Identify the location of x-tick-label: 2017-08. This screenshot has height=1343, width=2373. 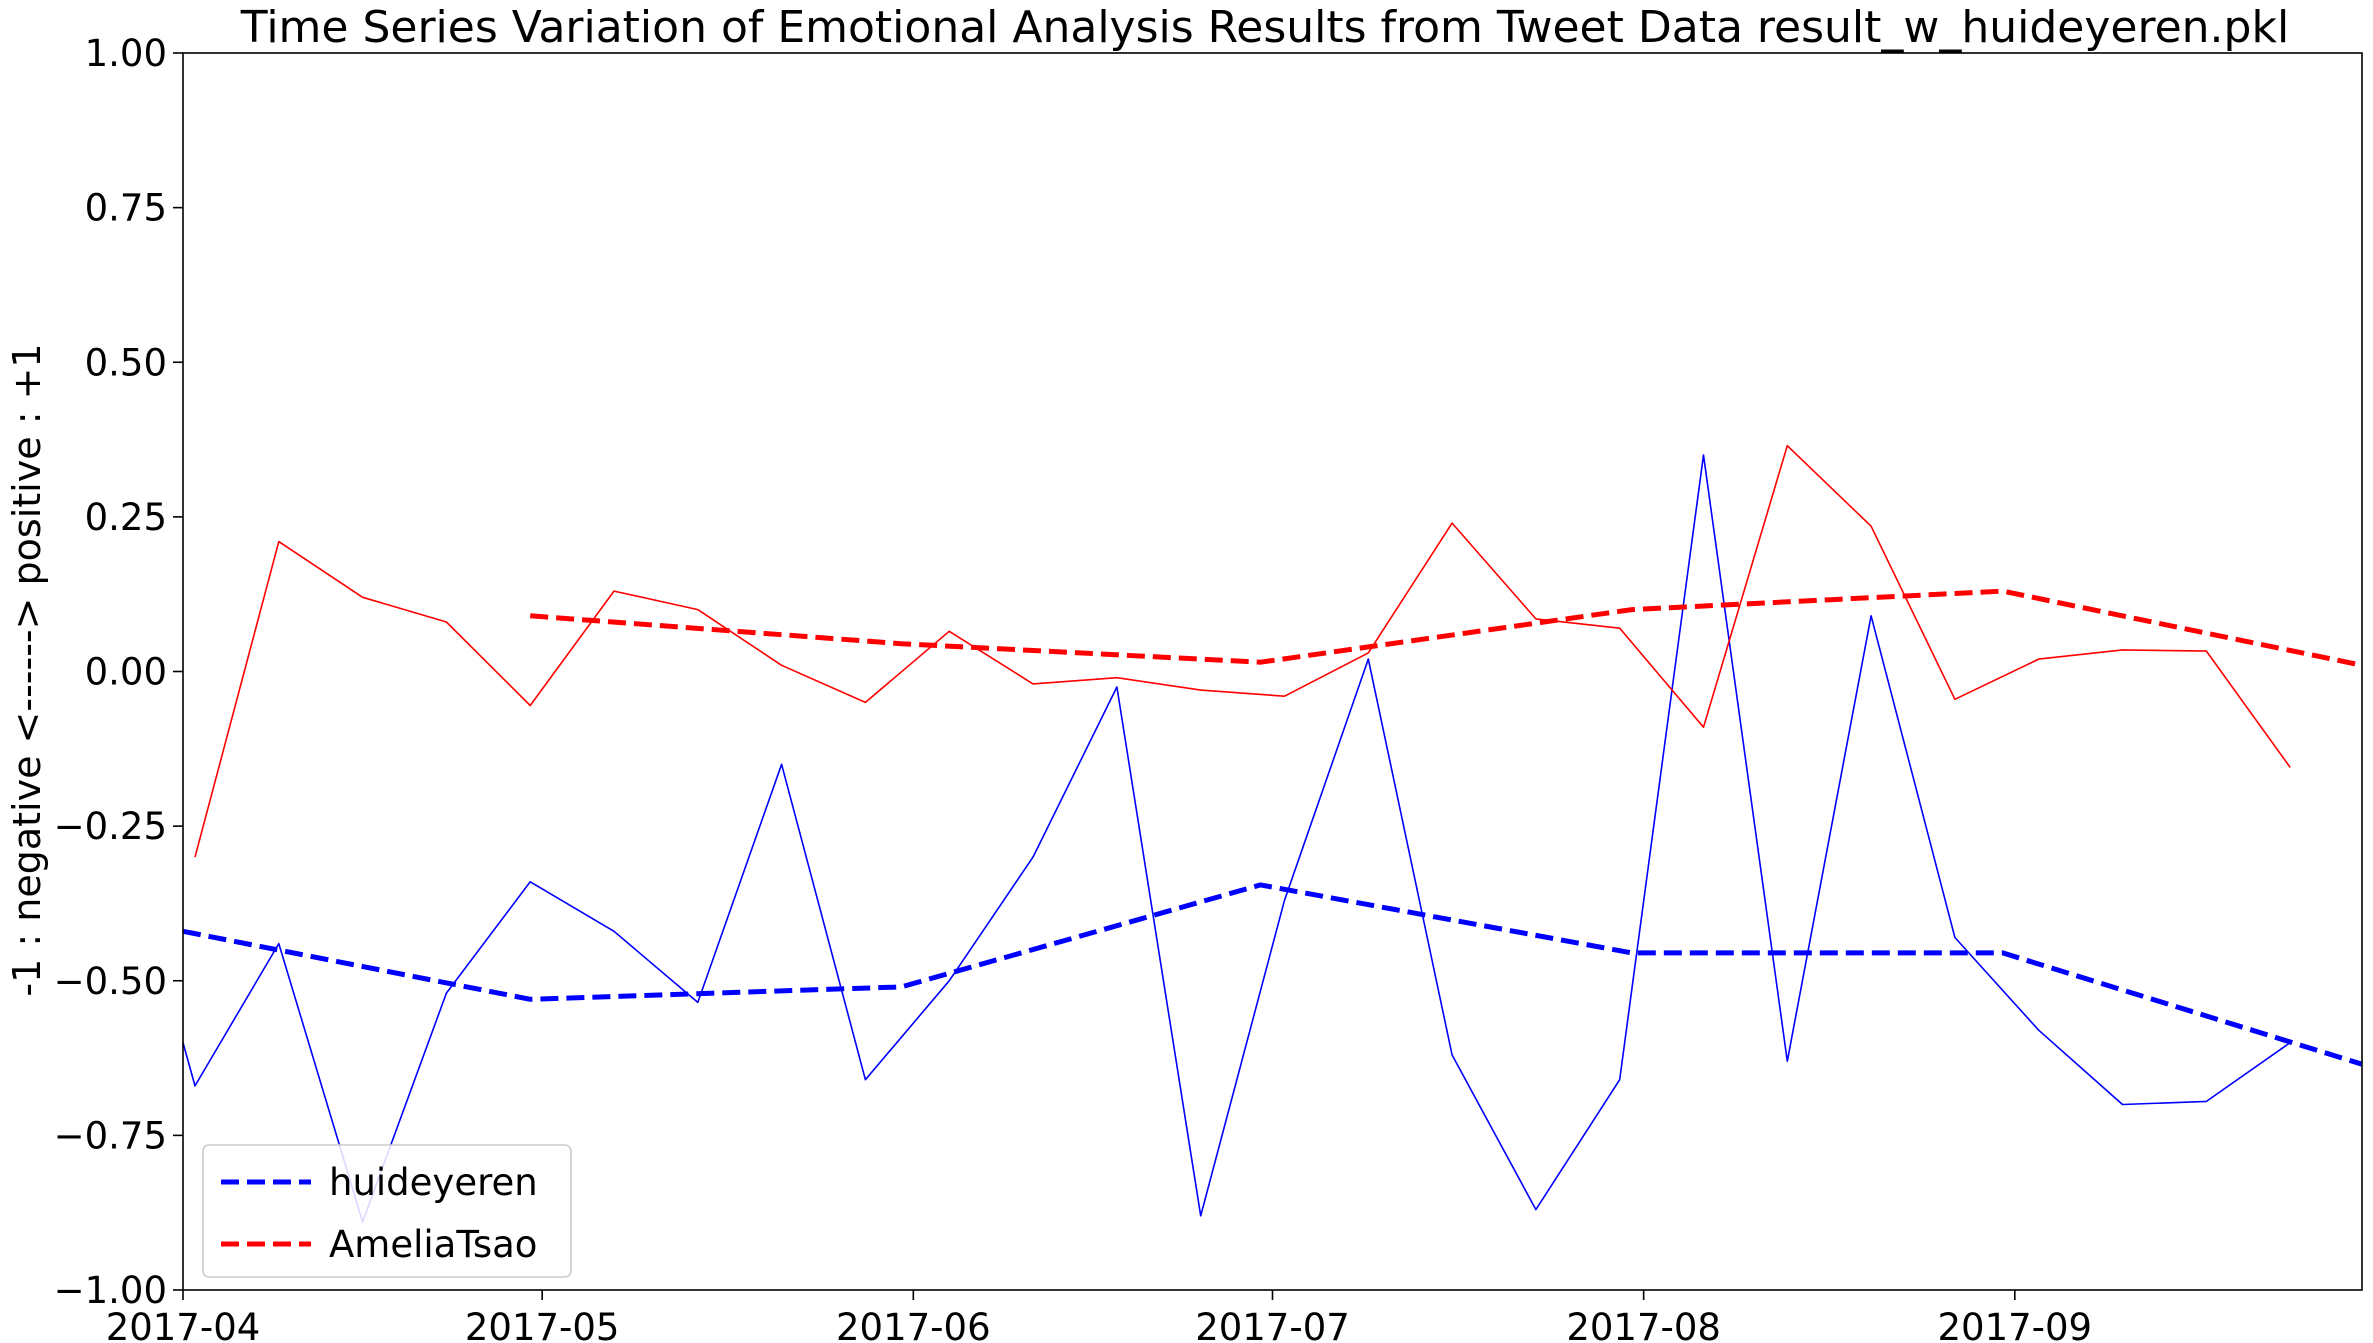
(1643, 1324).